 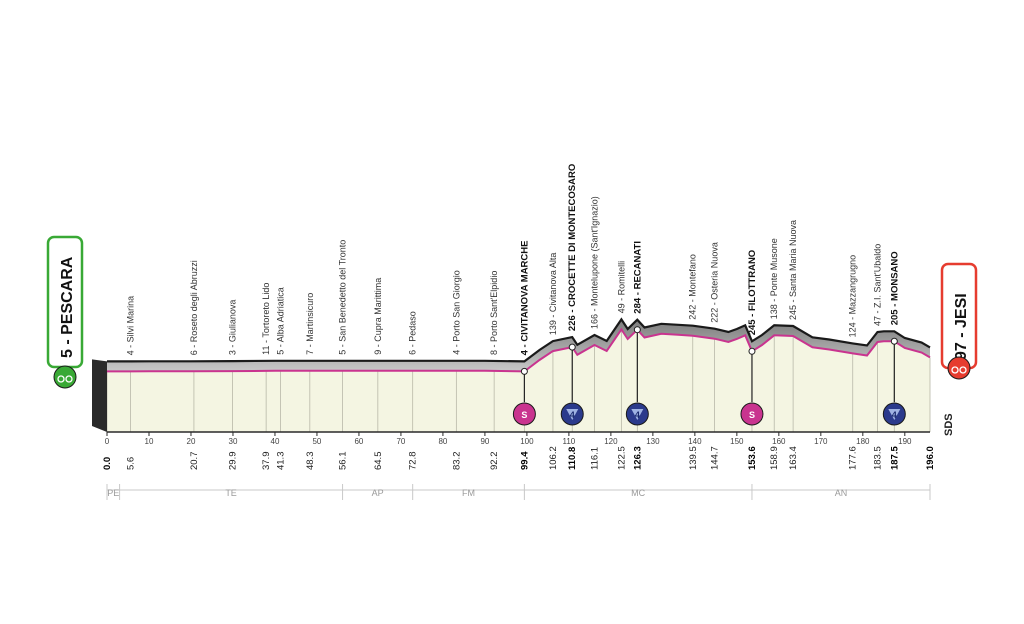 What do you see at coordinates (494, 461) in the screenshot?
I see `distance-label: 92.2` at bounding box center [494, 461].